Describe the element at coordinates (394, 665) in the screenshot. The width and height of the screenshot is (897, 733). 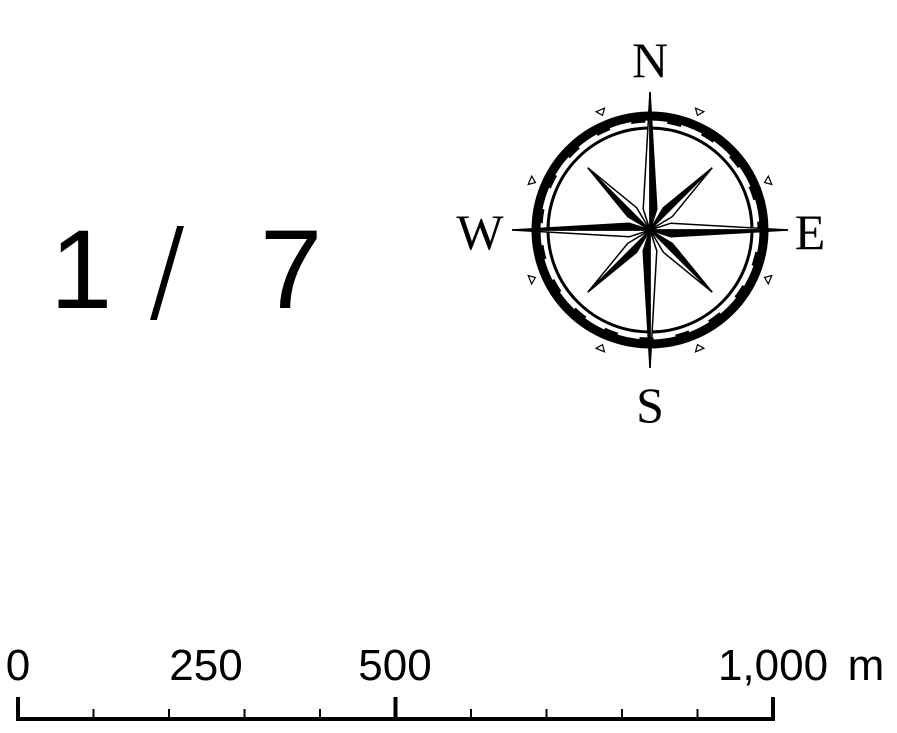
I see `scale-label-500: 500` at that location.